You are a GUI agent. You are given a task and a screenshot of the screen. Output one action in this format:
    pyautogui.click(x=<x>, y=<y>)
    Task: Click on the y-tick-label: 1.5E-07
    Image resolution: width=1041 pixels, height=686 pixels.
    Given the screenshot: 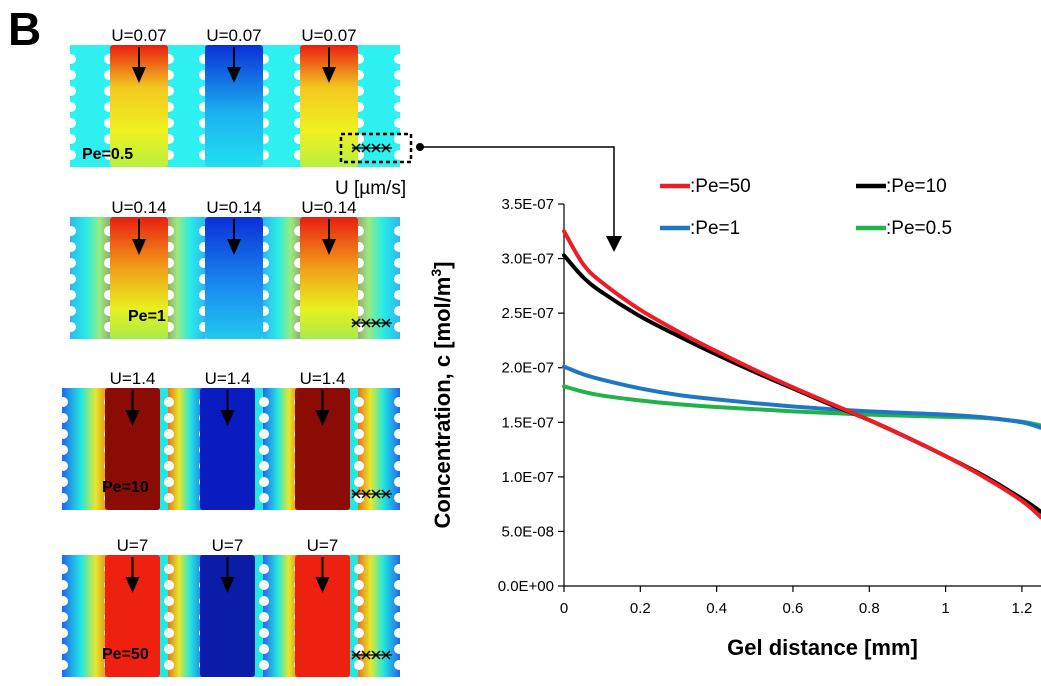 What is the action you would take?
    pyautogui.click(x=527, y=422)
    